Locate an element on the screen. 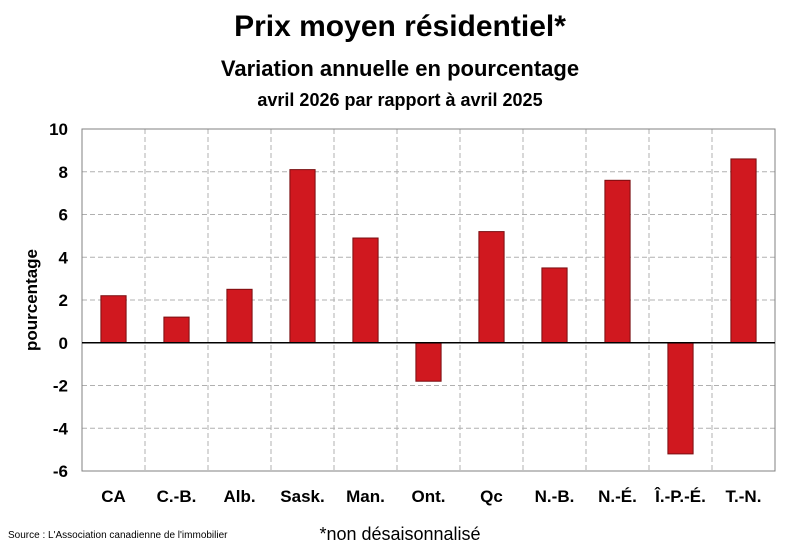 The image size is (800, 548). y-tick-label: 2 is located at coordinates (63, 300).